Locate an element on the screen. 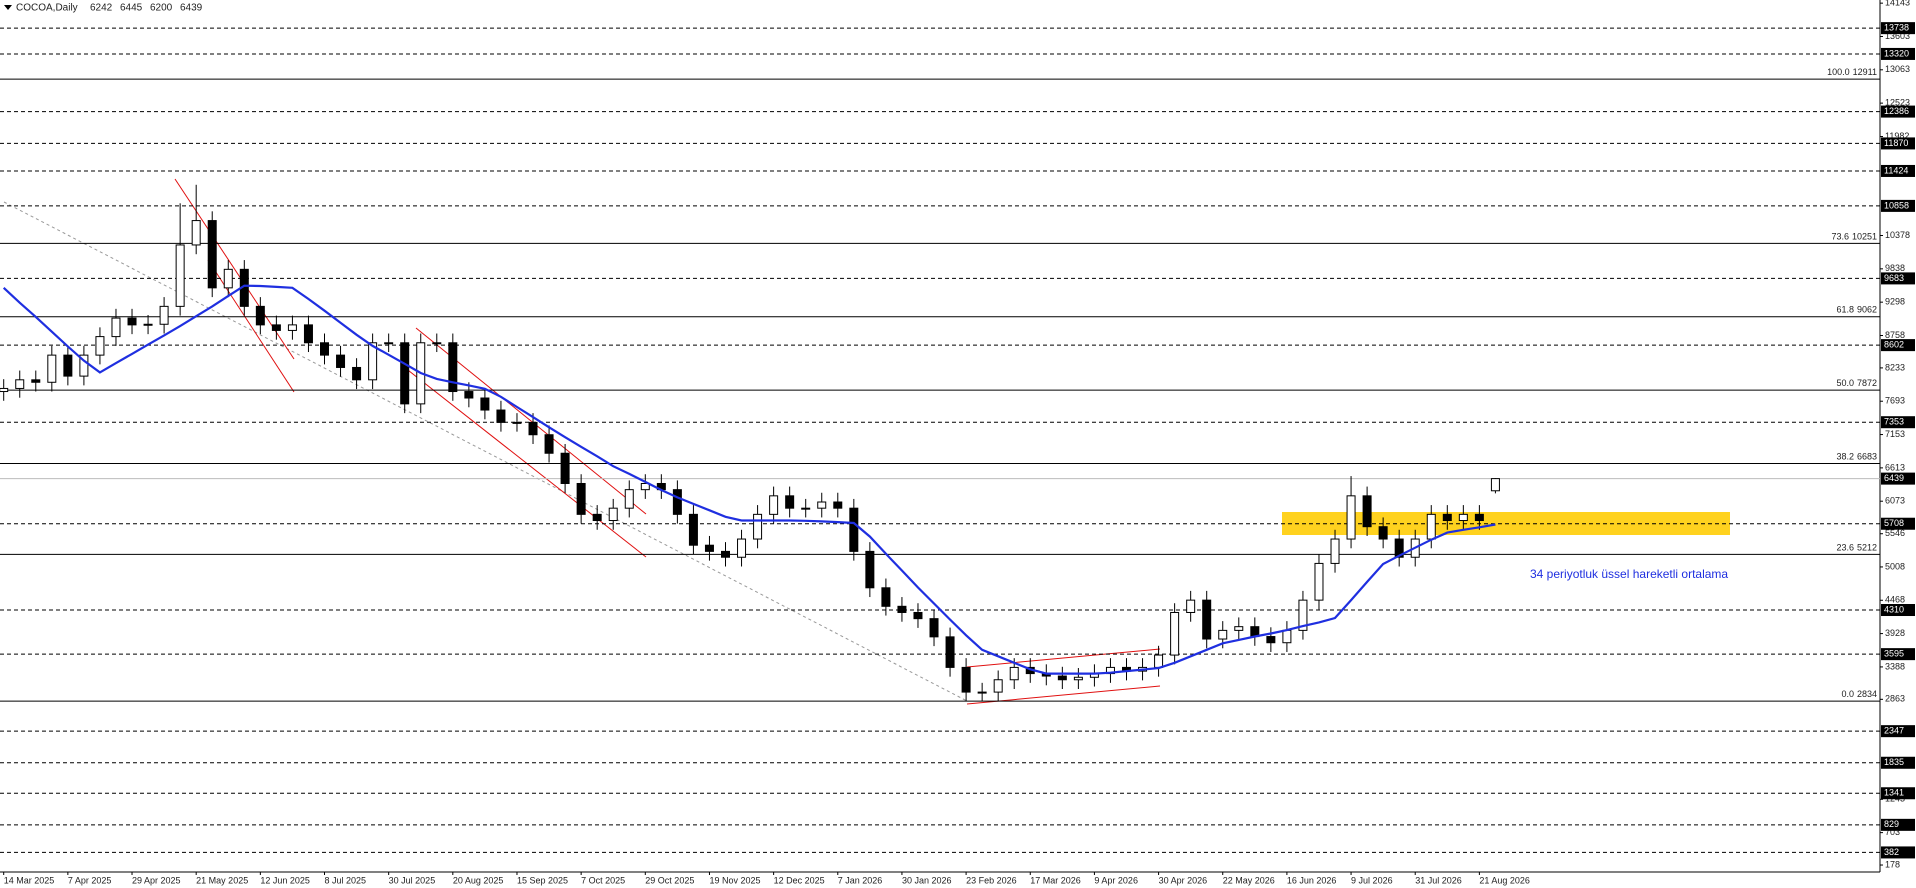 The image size is (1916, 888). y-tick-label: 13063 is located at coordinates (1897, 69).